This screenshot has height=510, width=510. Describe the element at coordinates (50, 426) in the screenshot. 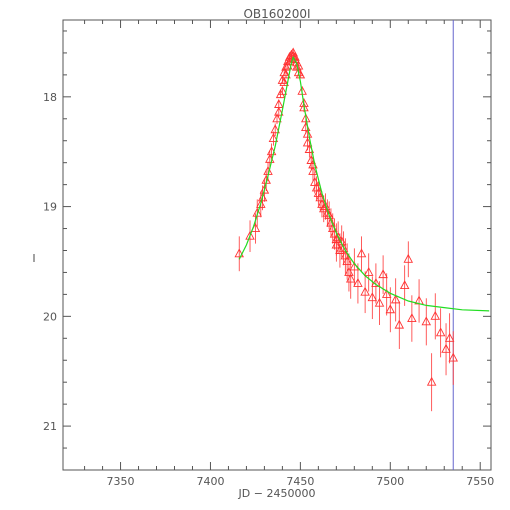

I see `y-tick-label: 21` at that location.